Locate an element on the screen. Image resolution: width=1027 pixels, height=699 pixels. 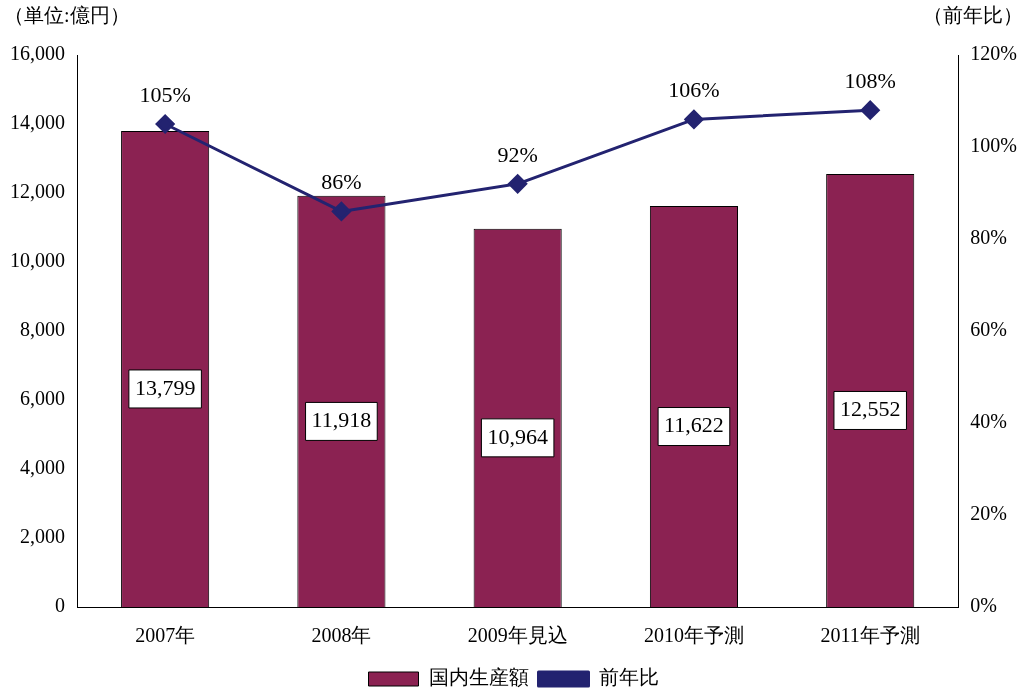
data-label: 12,552 is located at coordinates (870, 409).